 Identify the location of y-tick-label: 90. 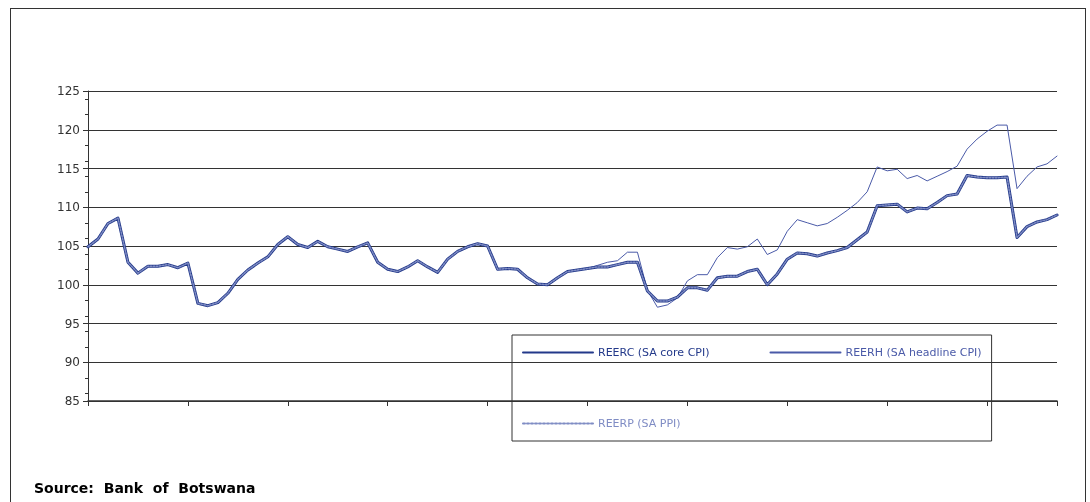
(72, 362).